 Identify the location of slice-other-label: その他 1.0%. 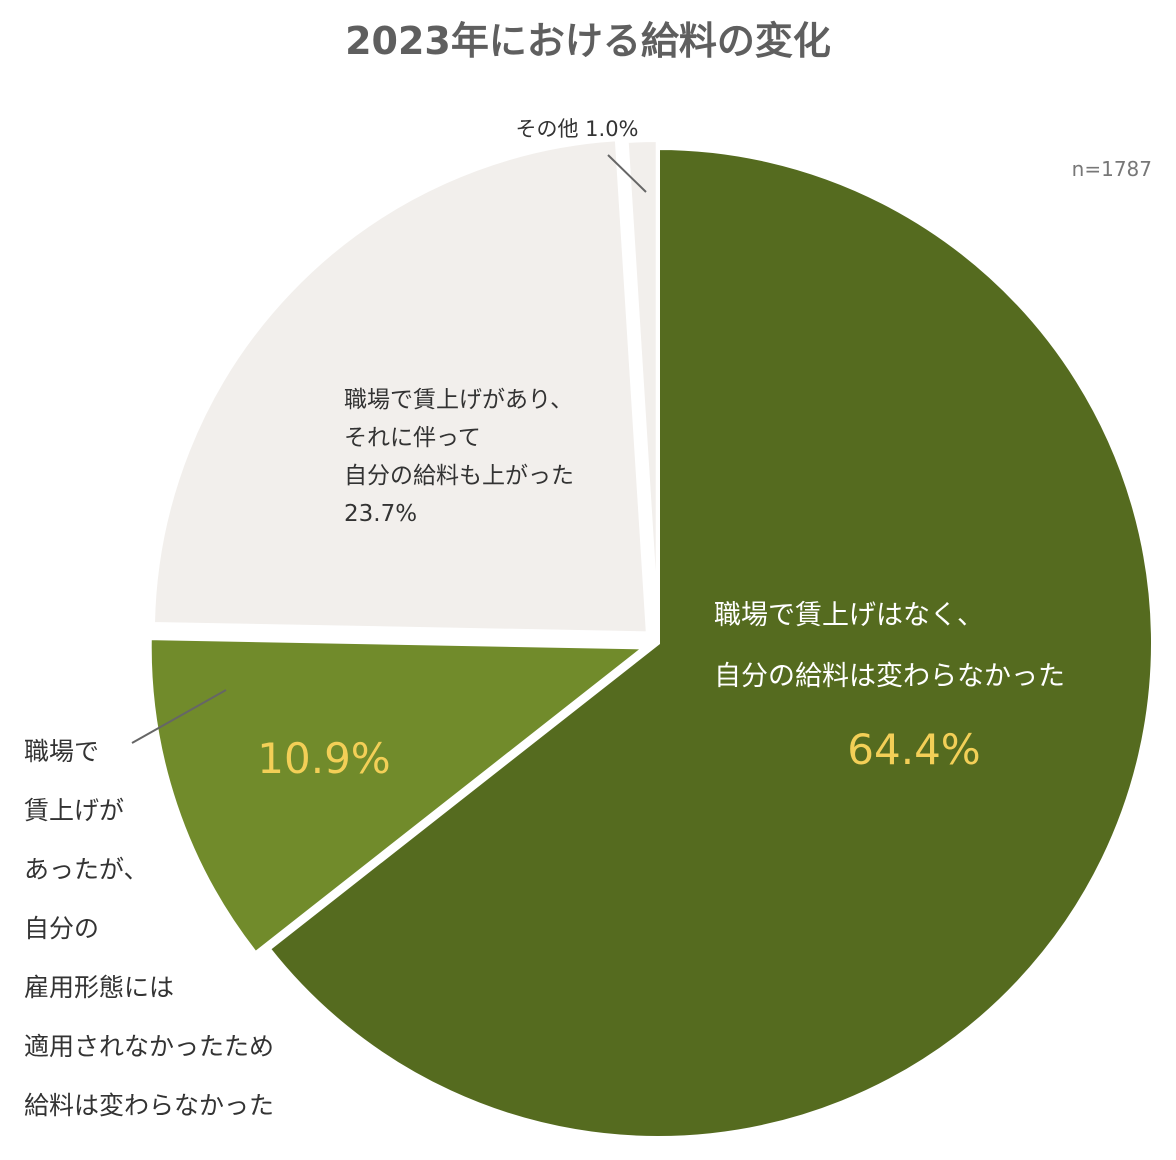
(576, 129).